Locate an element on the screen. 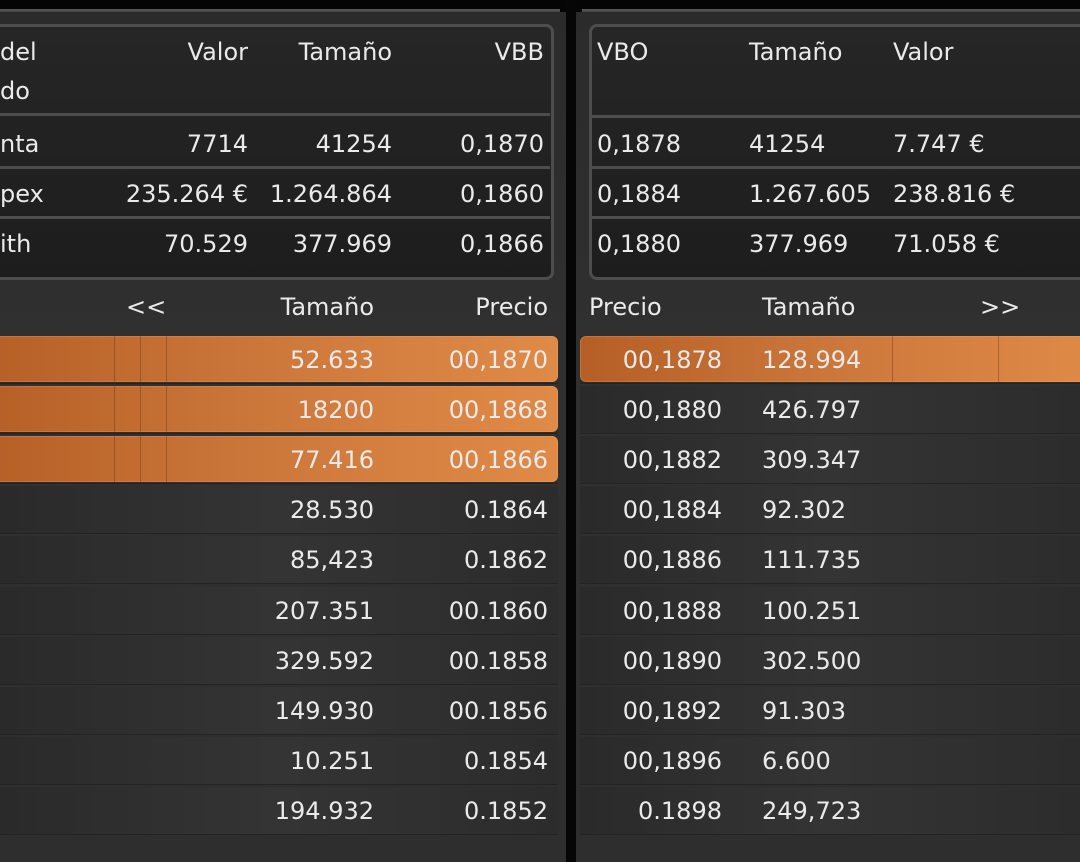 This screenshot has width=1080, height=862. quote-row-name: nta is located at coordinates (20, 144).